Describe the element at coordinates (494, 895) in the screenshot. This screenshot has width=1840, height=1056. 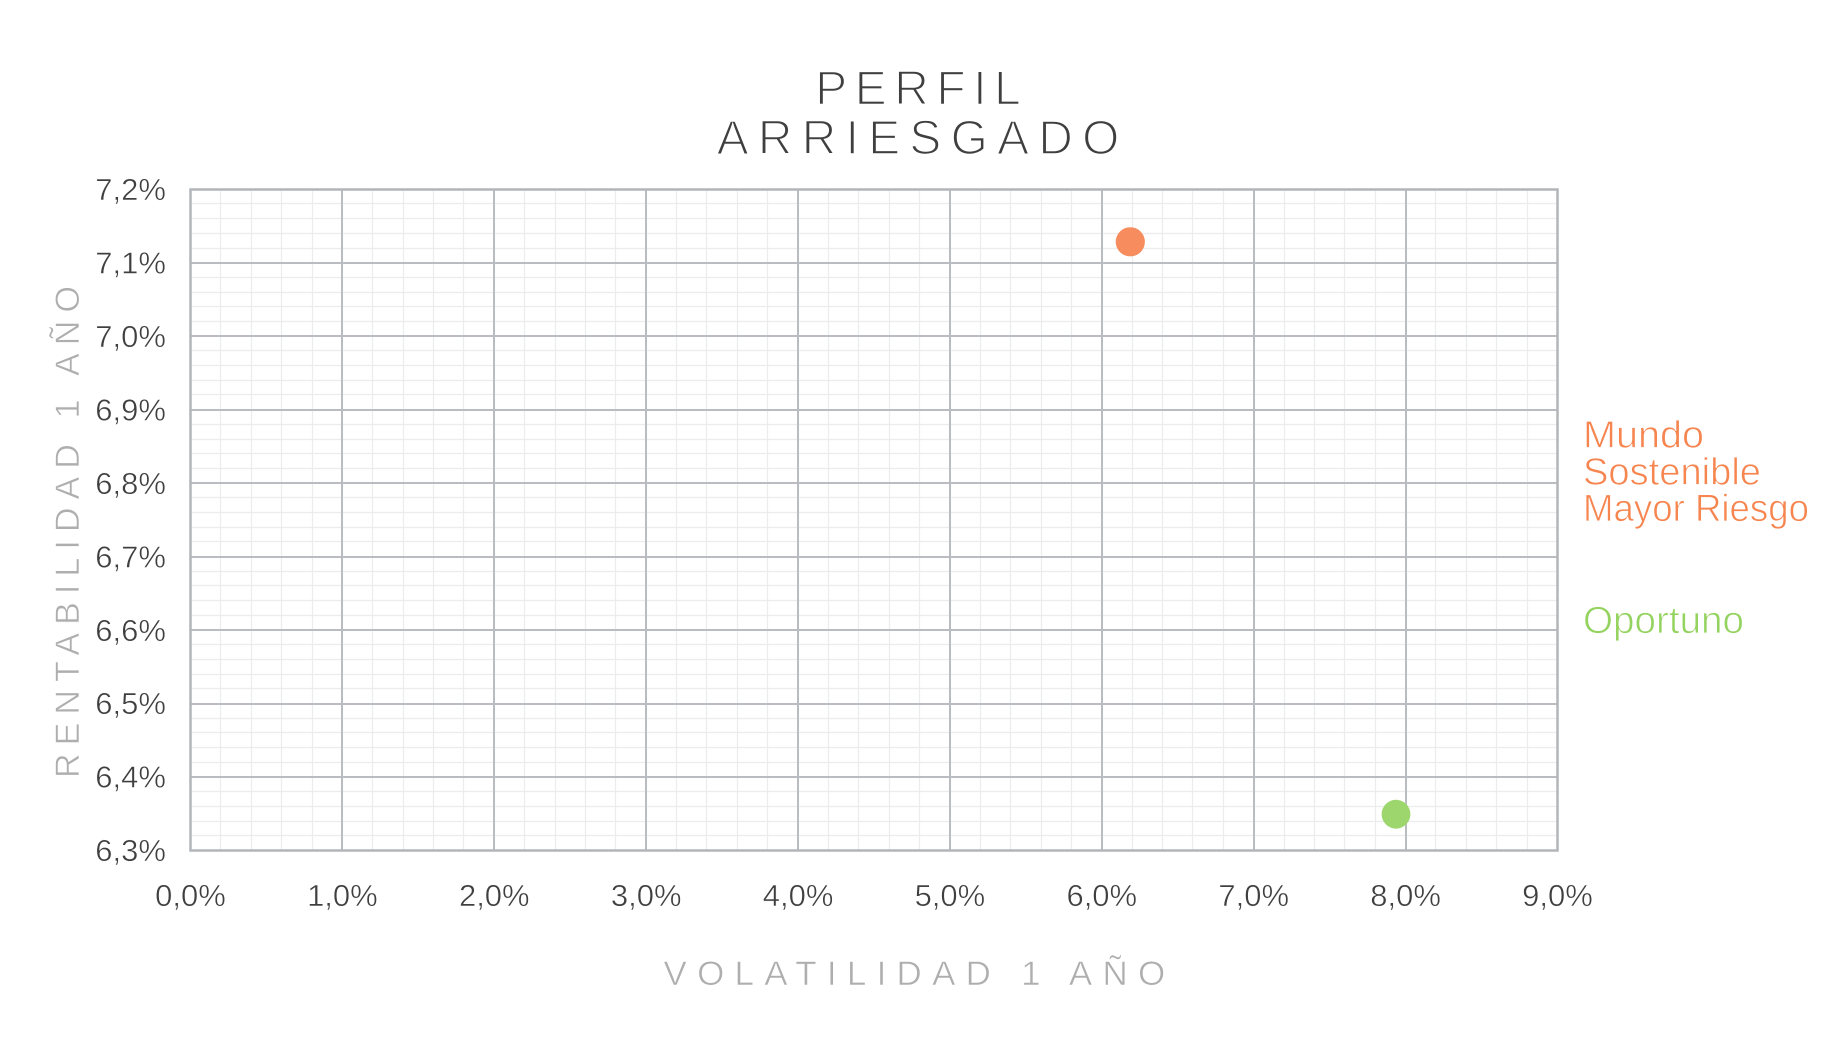
I see `svg-text: 2,0%` at that location.